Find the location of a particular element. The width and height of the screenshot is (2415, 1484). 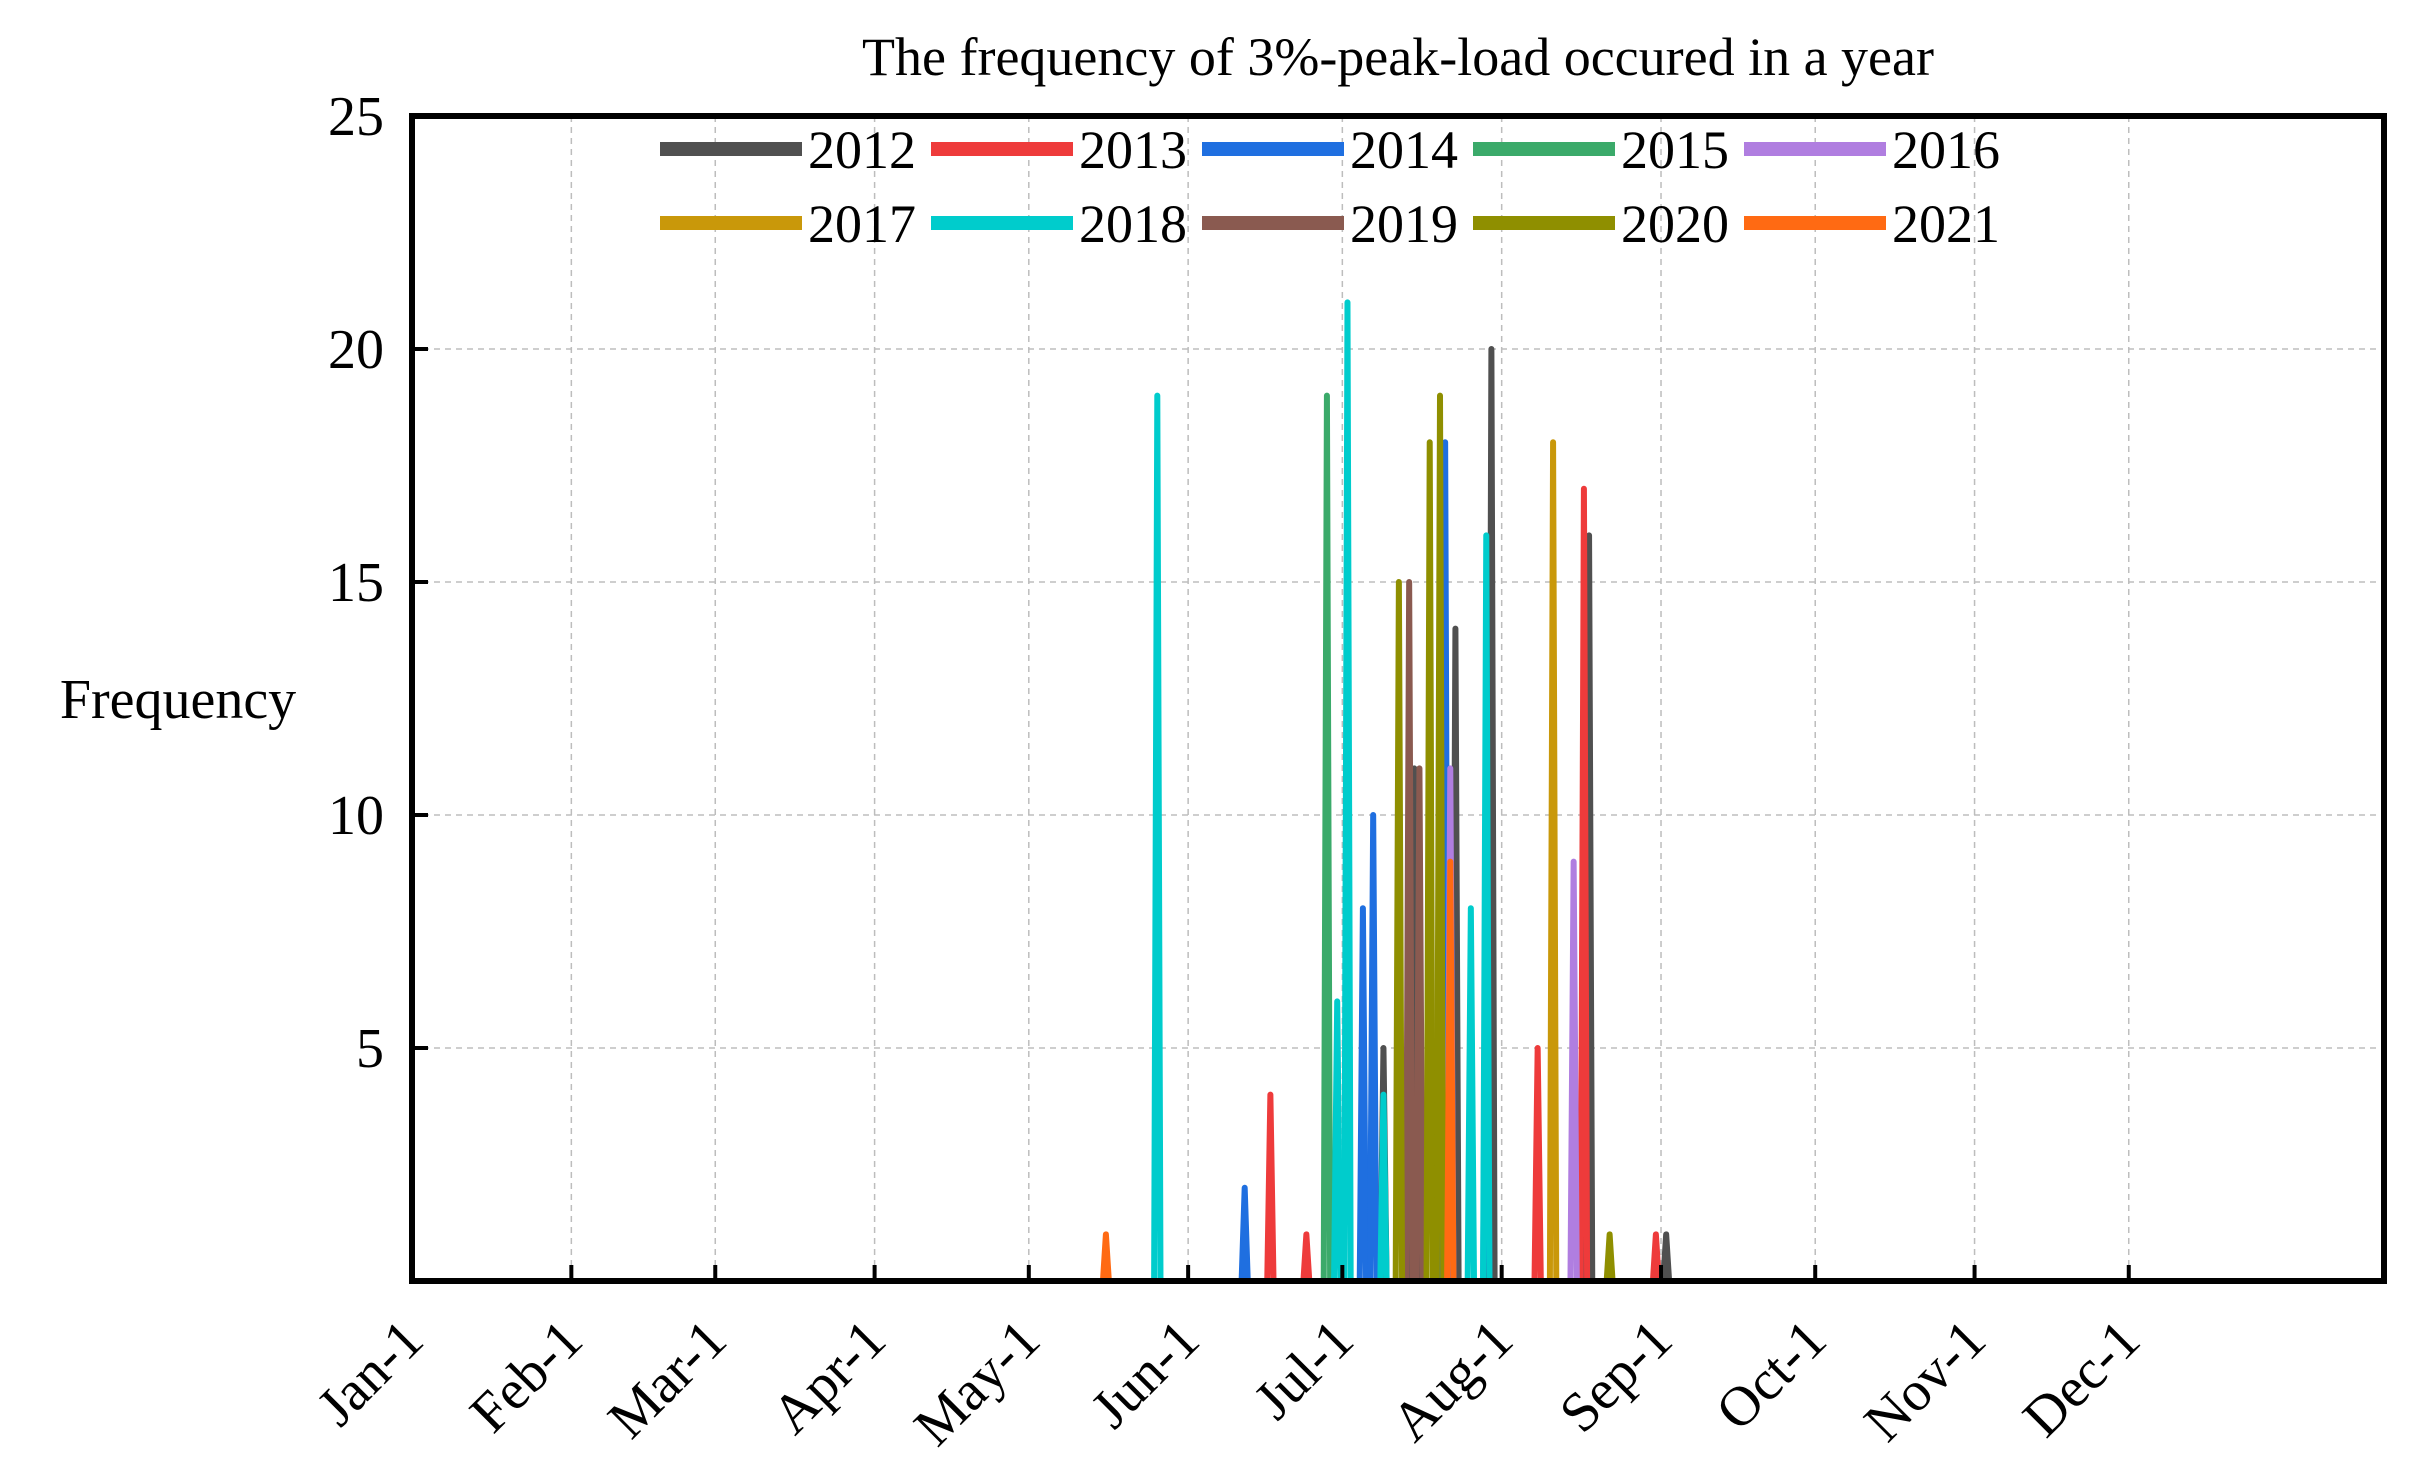

legend-item: 2019 is located at coordinates (1330, 224).